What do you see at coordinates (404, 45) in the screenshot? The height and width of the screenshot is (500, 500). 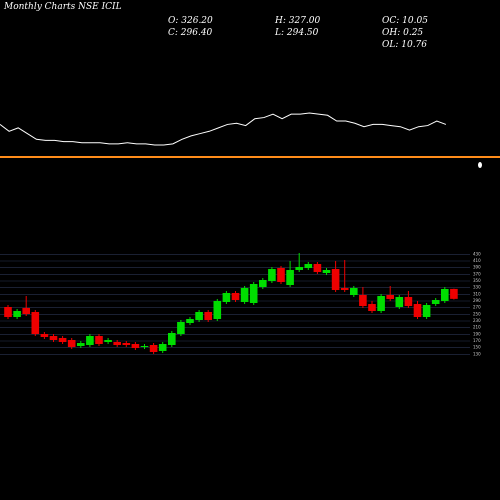 I see `stat: OL: 10.76` at bounding box center [404, 45].